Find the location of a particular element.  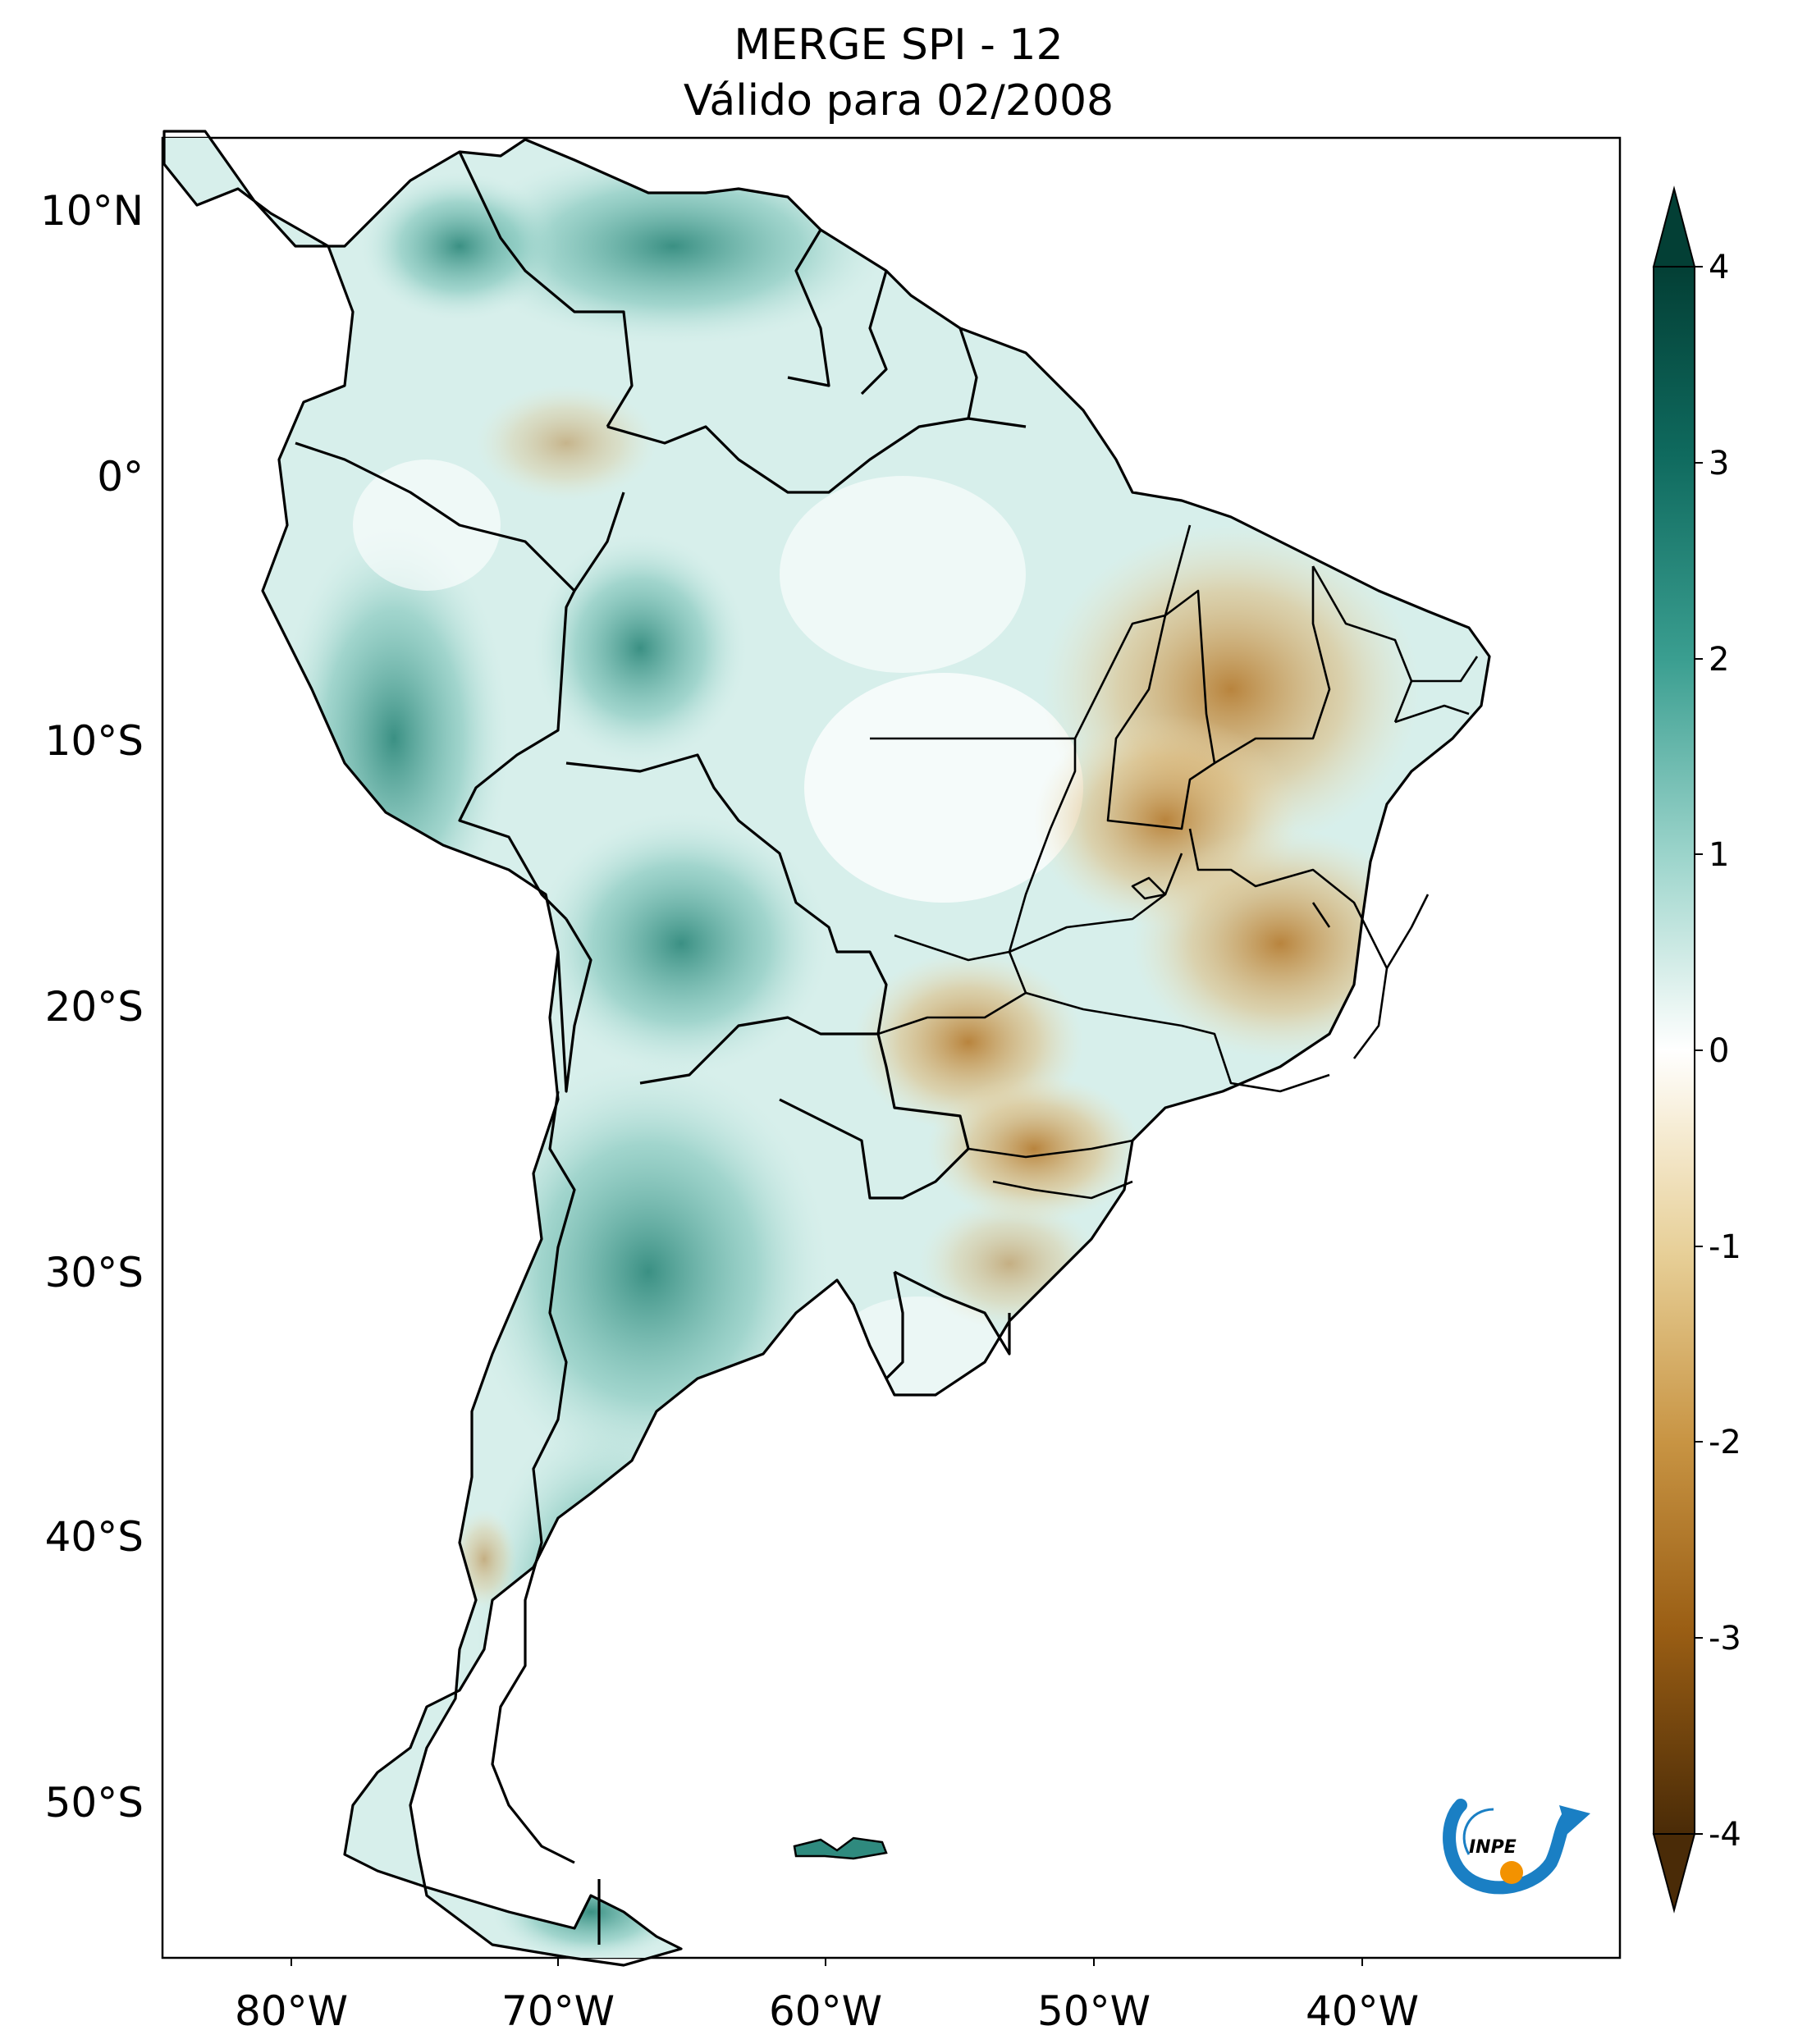

wet-area-venezuela is located at coordinates (673, 246).